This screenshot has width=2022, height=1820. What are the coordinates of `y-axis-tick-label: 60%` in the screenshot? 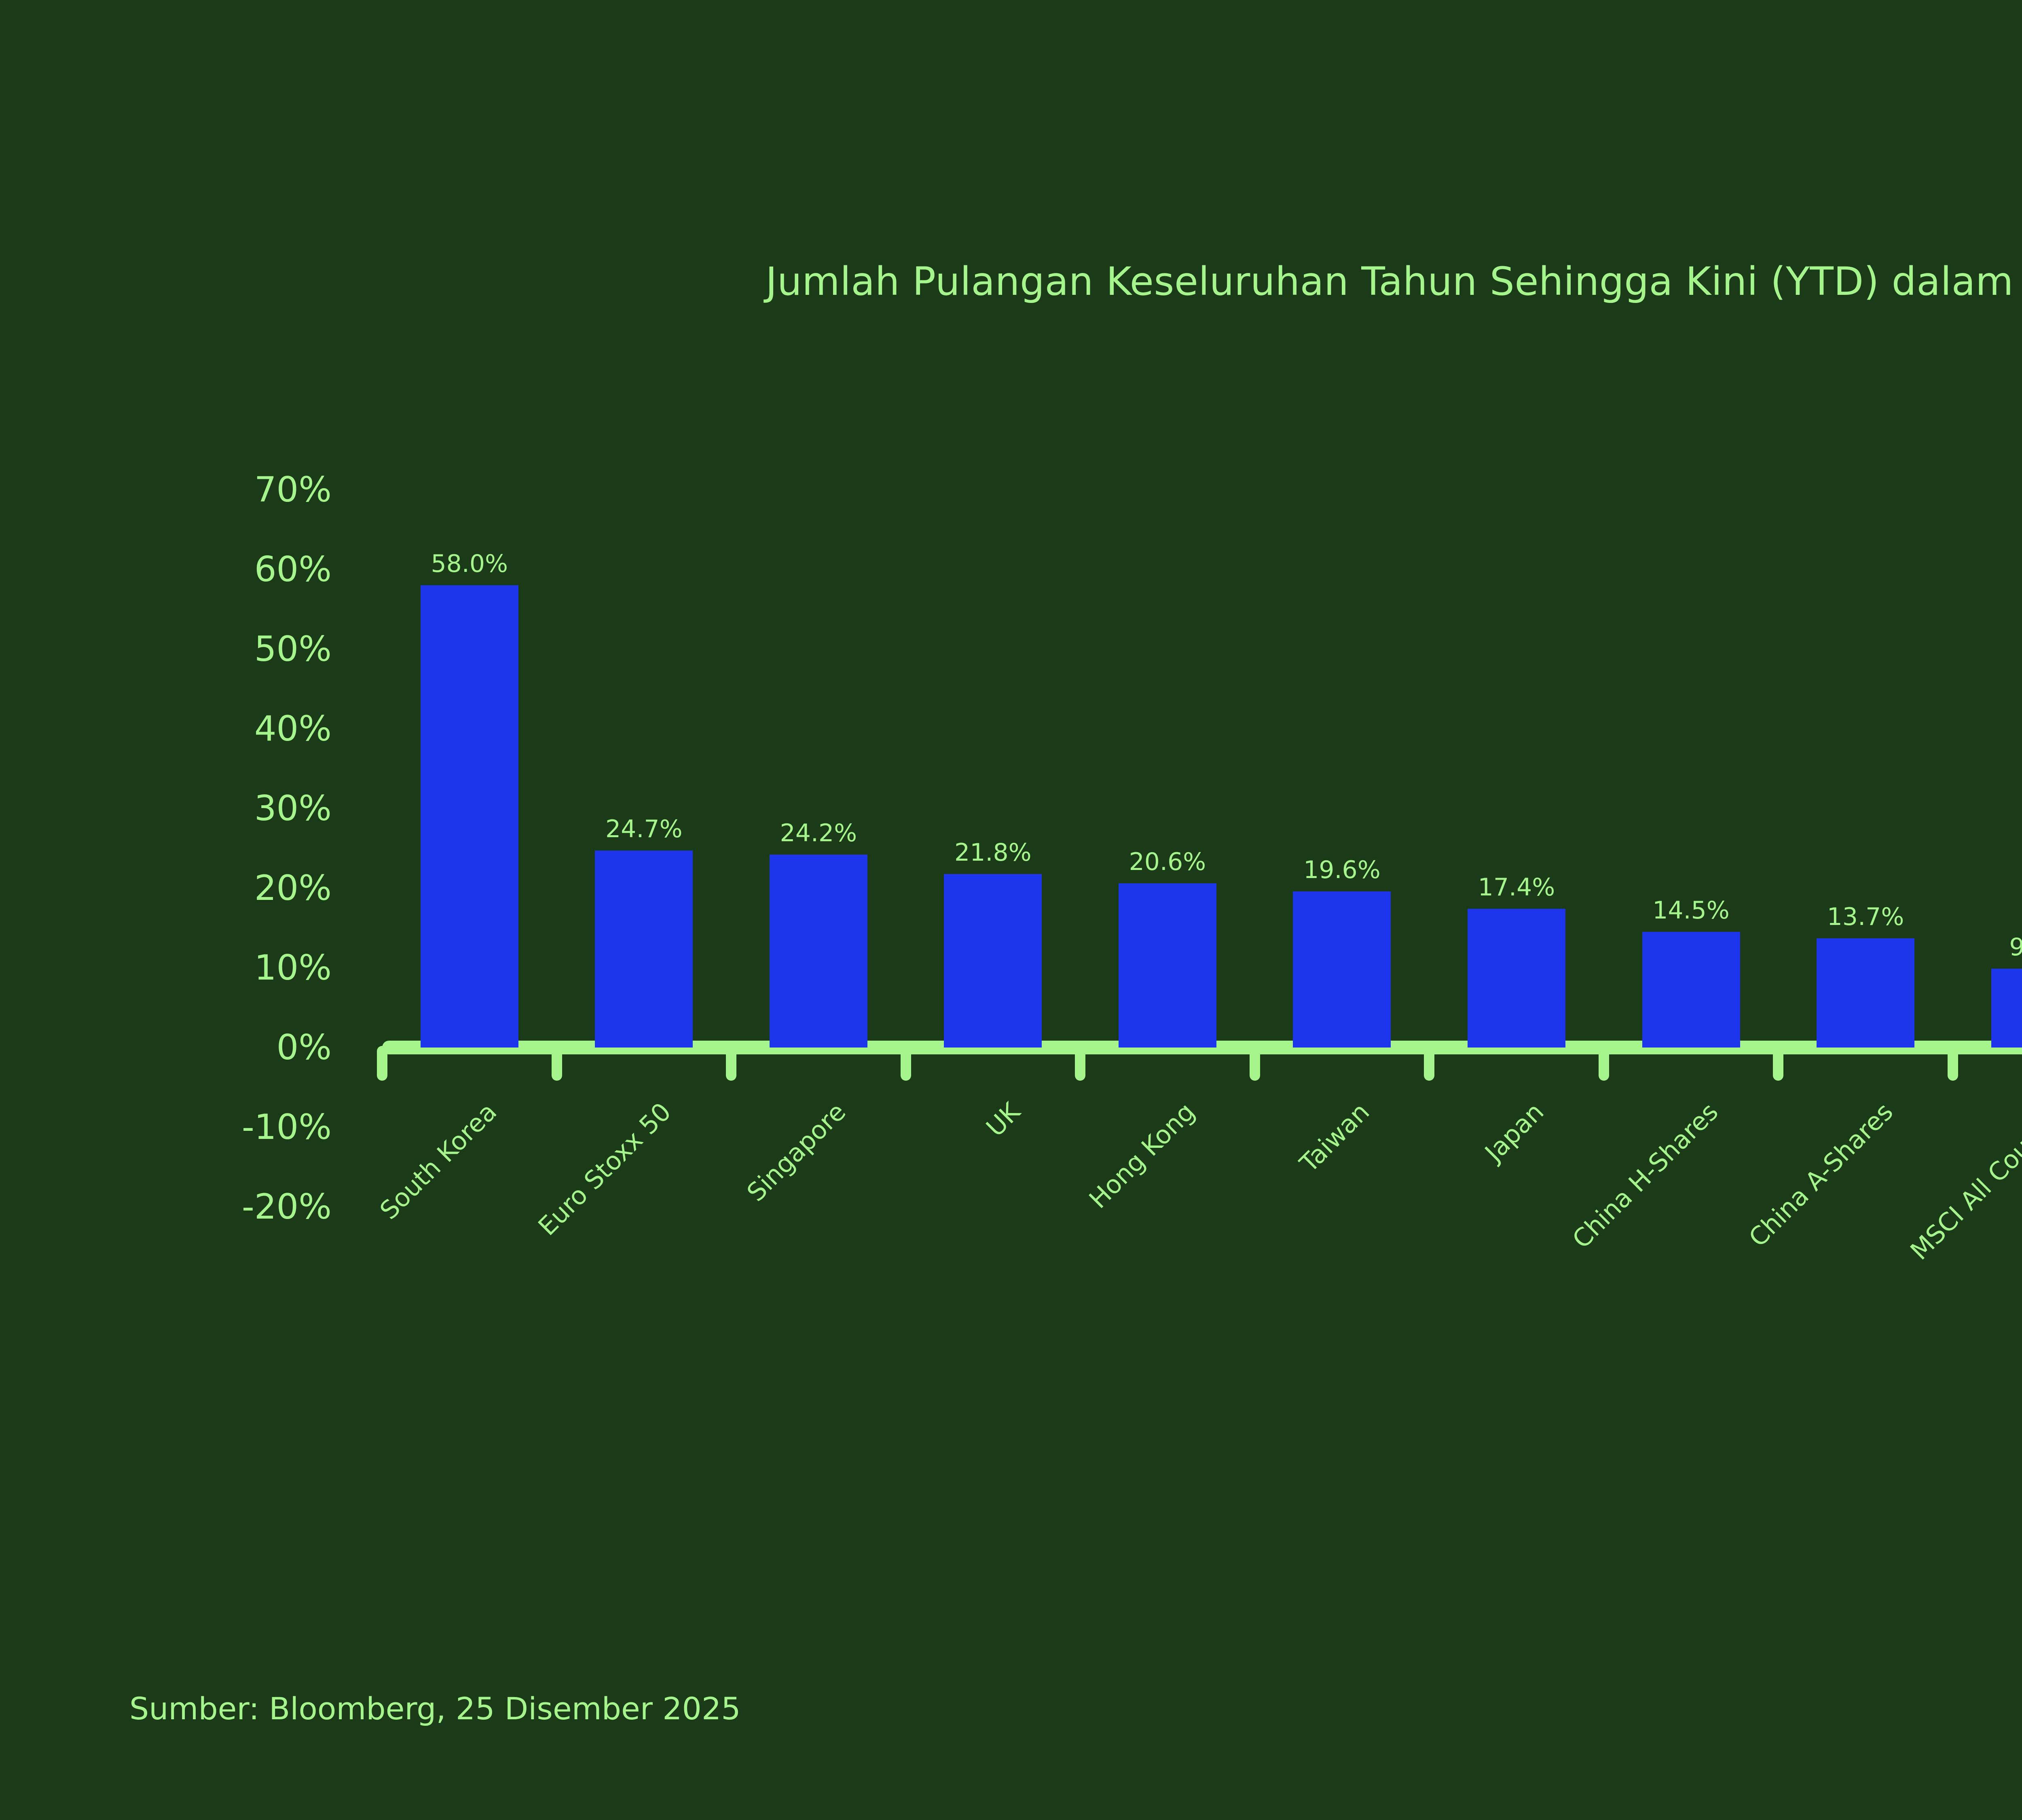 It's located at (293, 569).